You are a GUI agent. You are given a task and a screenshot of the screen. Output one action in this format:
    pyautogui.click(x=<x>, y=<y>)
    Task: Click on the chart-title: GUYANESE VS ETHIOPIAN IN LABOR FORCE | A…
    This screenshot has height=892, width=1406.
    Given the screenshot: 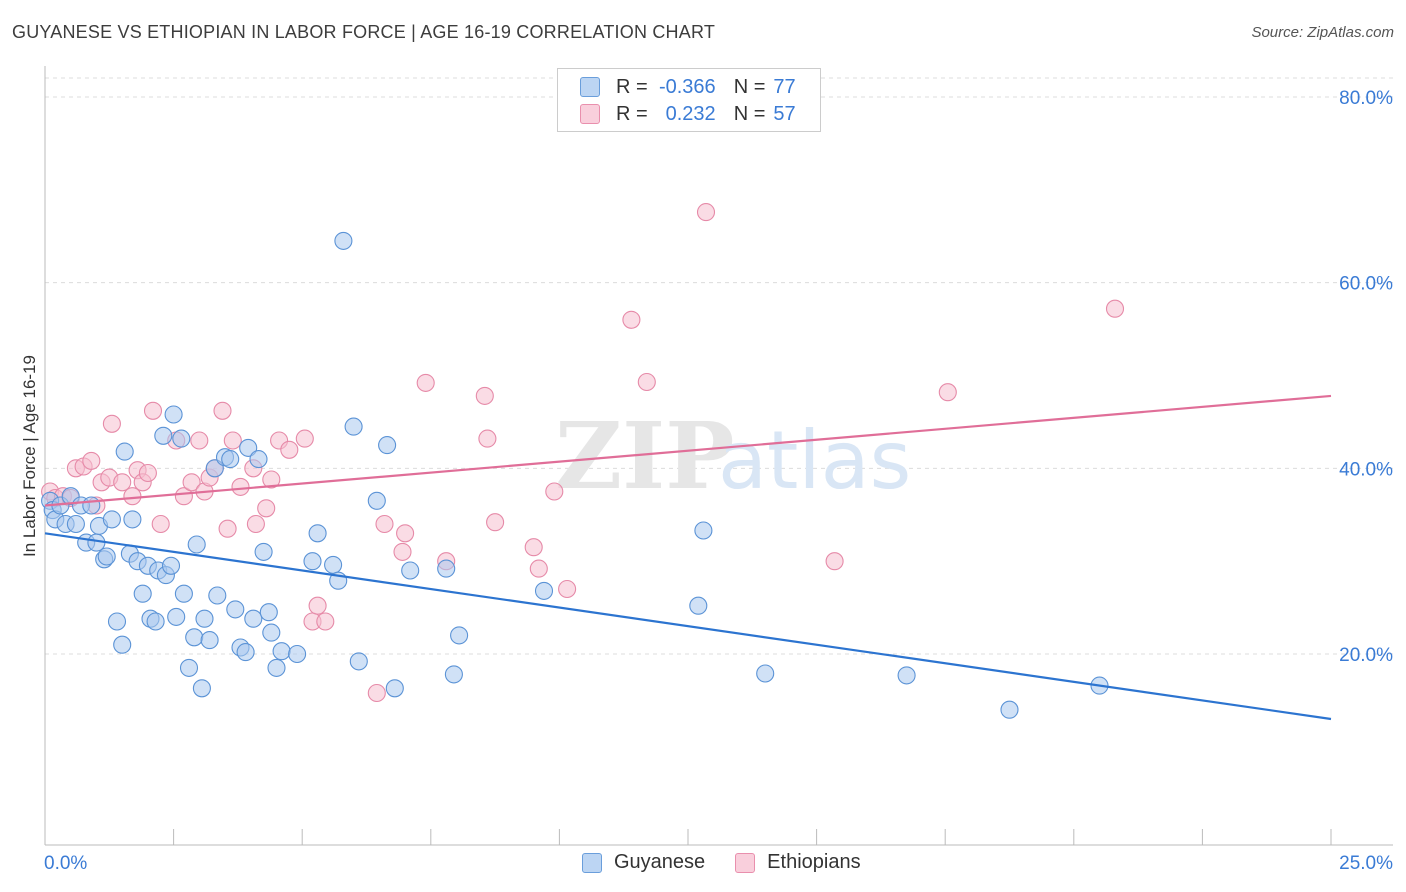 What is the action you would take?
    pyautogui.click(x=364, y=32)
    